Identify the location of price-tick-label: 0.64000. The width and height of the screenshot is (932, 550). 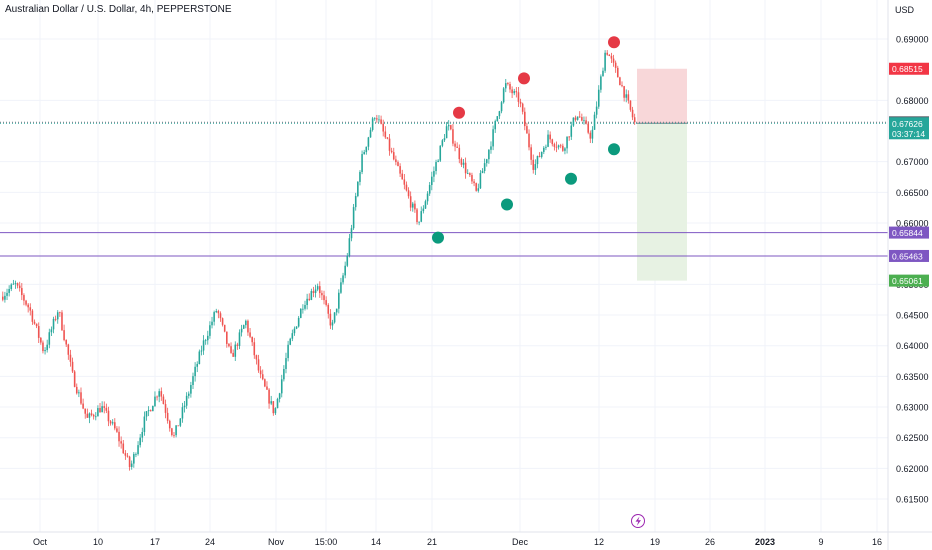
(912, 346).